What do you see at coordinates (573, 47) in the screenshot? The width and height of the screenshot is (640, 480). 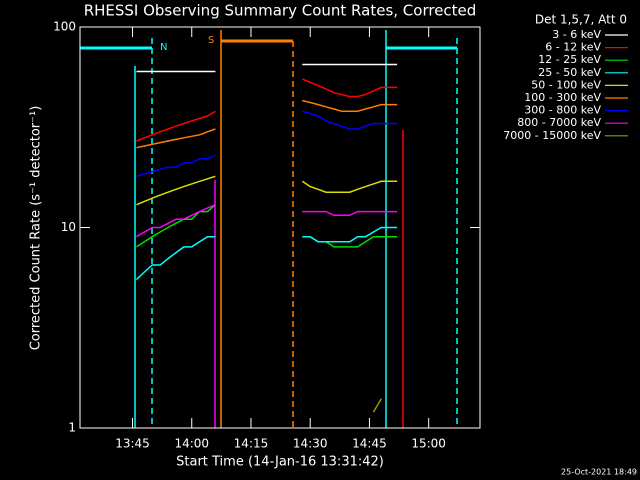 I see `legend-label: 6 - 12 keV` at bounding box center [573, 47].